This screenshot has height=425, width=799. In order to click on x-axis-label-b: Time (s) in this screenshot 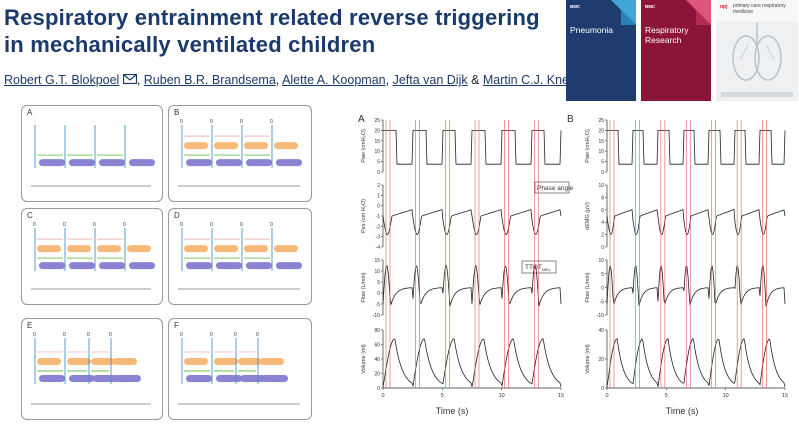, I will do `click(682, 411)`.